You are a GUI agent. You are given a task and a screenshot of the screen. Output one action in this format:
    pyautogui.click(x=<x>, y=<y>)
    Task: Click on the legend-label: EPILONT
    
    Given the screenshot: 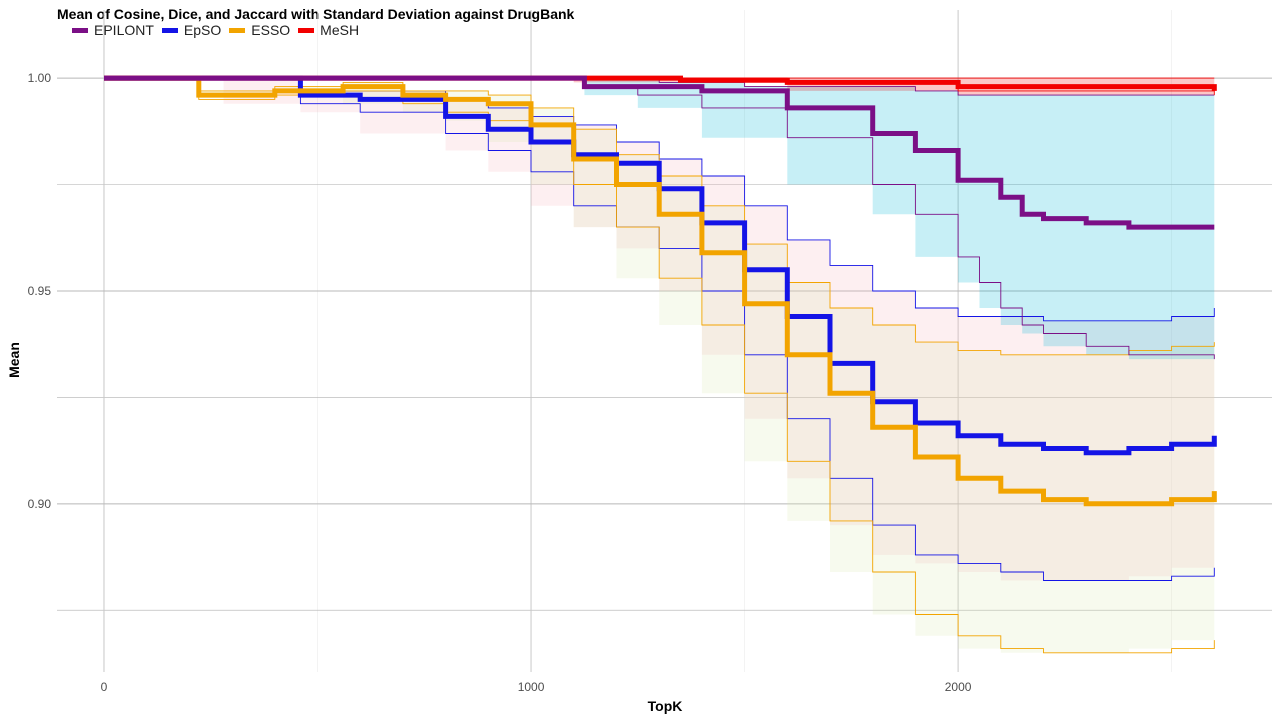 What is the action you would take?
    pyautogui.click(x=124, y=30)
    